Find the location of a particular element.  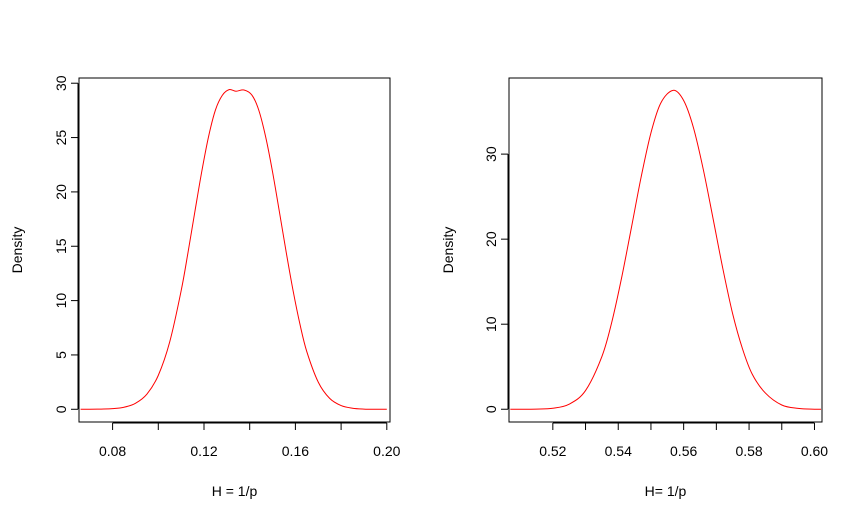

x-axis-title: H = 1/p is located at coordinates (235, 491).